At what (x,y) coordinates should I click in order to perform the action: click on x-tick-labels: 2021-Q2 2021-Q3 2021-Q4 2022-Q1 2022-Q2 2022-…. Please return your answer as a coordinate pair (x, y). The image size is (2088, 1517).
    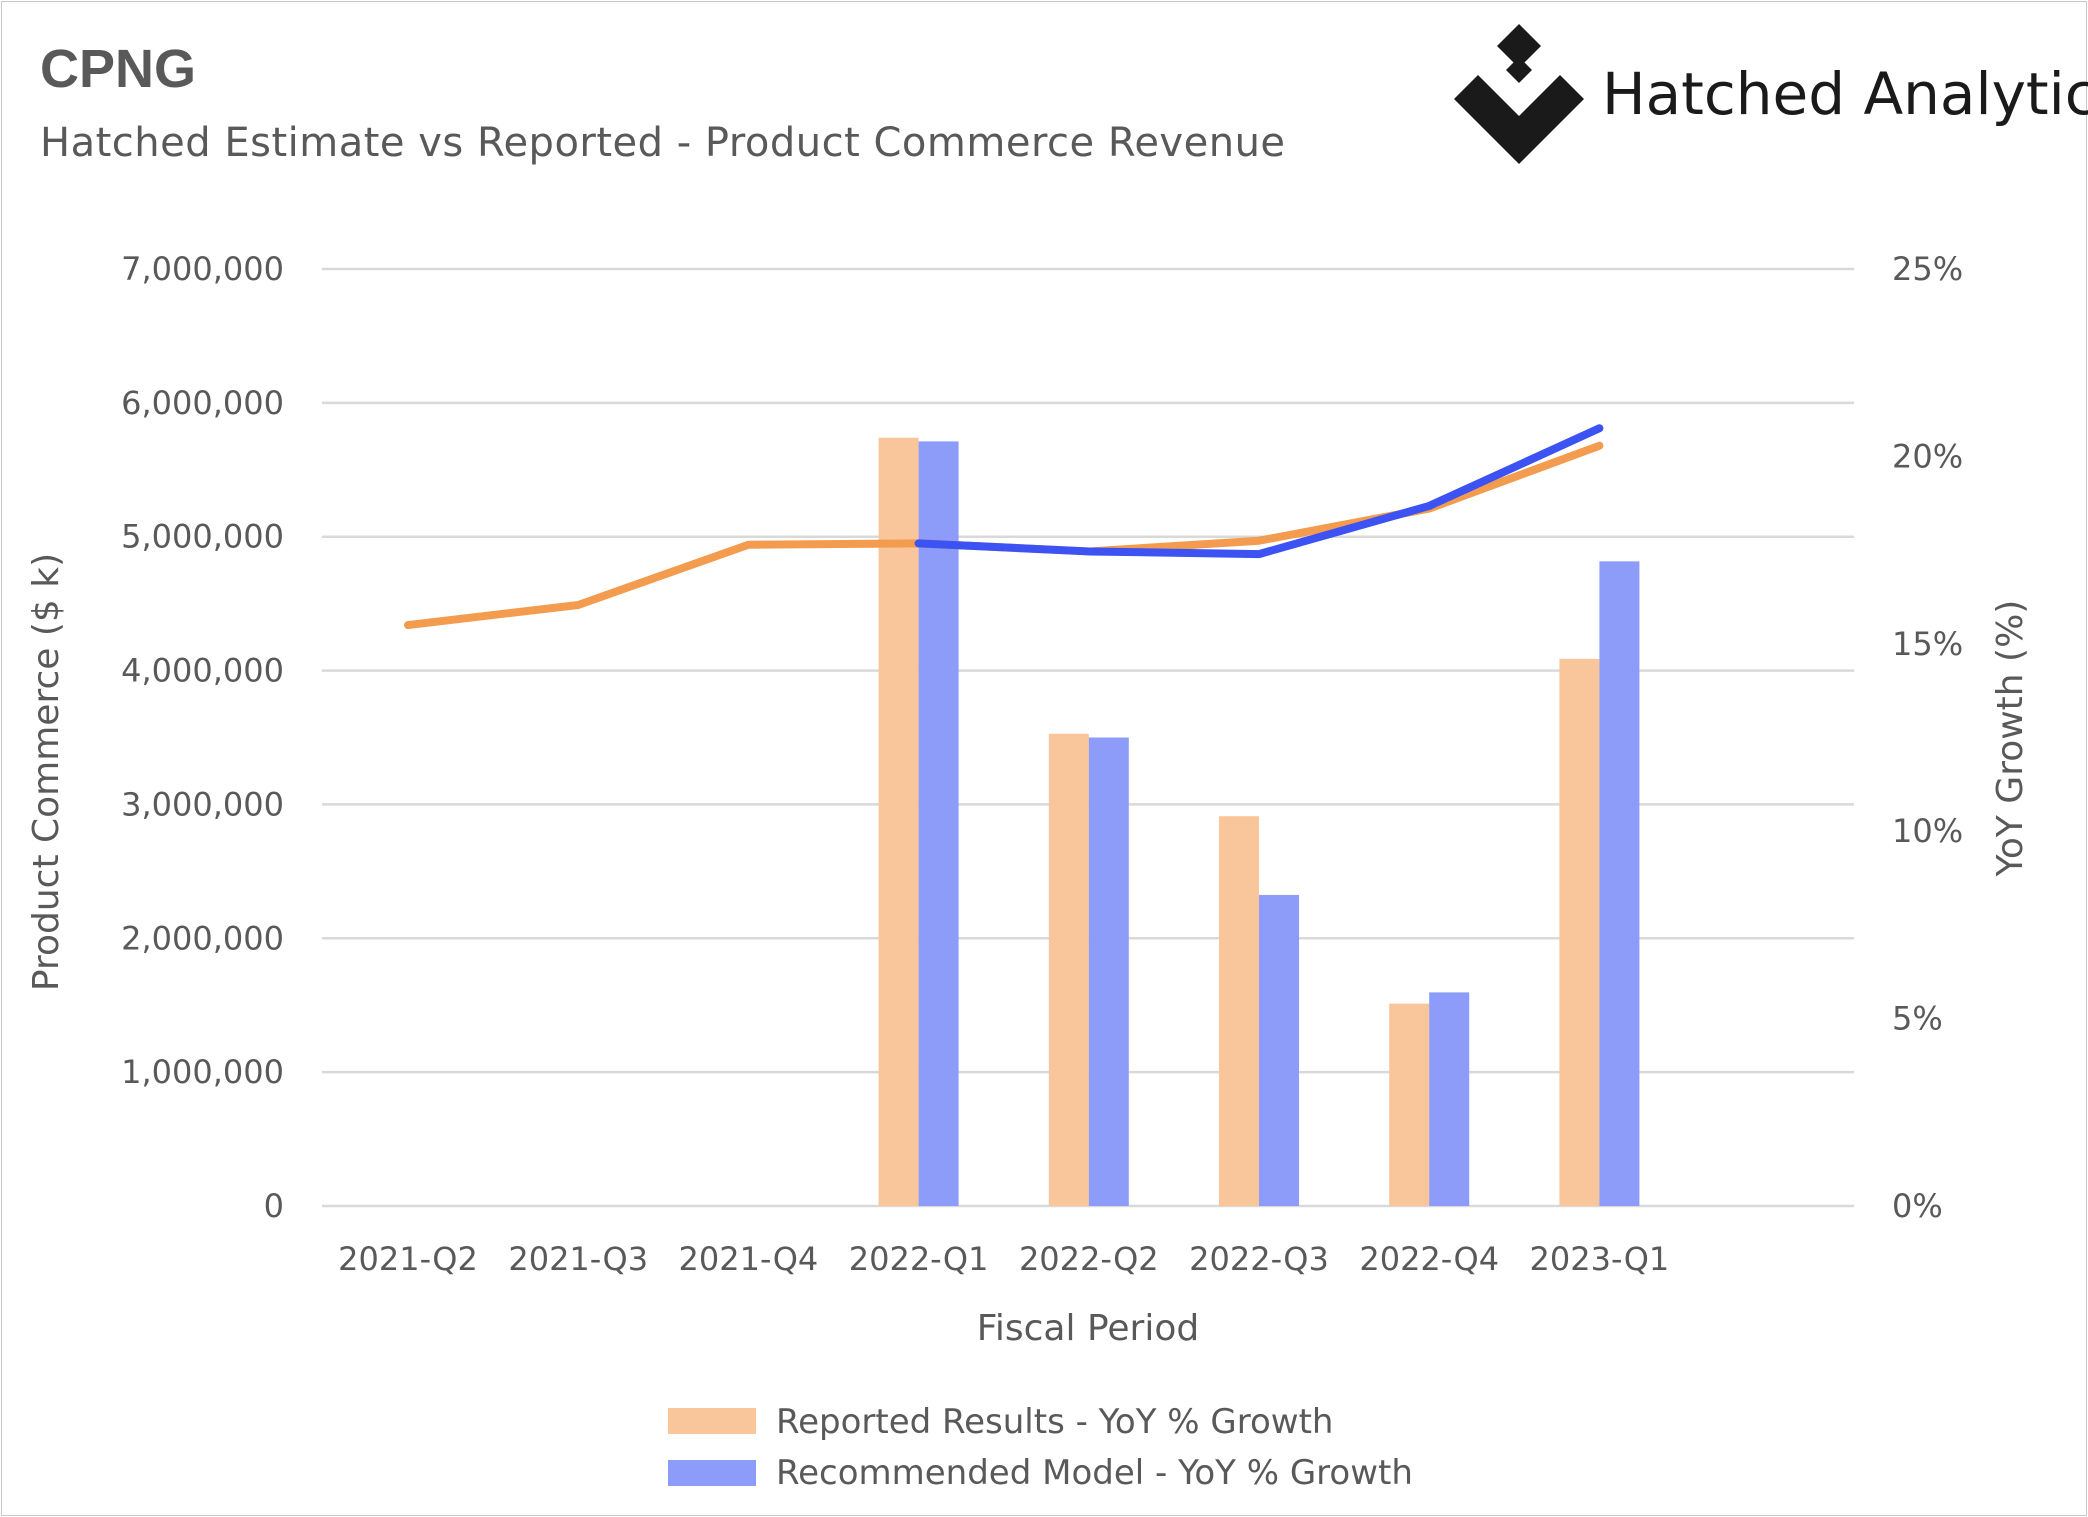
    Looking at the image, I should click on (1003, 1259).